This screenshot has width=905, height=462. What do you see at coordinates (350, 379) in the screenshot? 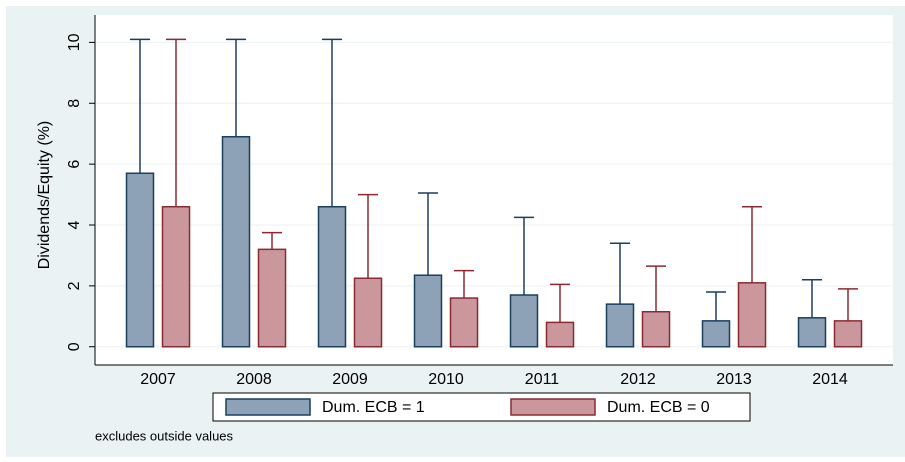
I see `x-tick-label: 2009` at bounding box center [350, 379].